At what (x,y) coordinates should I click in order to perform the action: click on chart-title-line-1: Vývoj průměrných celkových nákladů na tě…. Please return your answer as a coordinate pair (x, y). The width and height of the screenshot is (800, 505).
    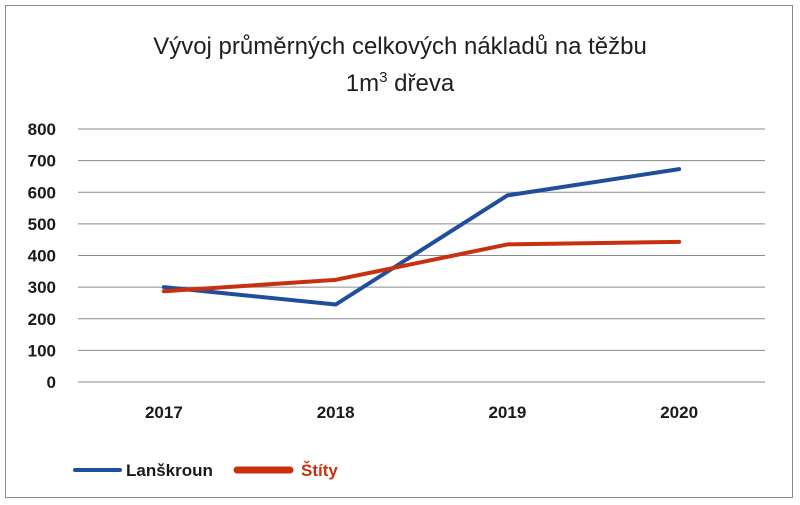
    Looking at the image, I should click on (400, 46).